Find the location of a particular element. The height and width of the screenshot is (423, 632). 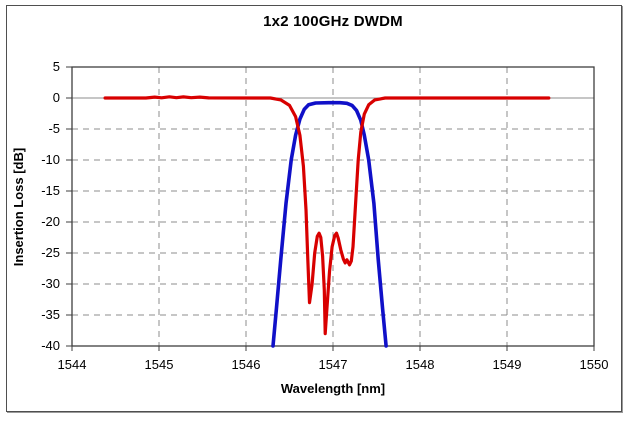

y-tick-label--30: -30 is located at coordinates (50, 283).